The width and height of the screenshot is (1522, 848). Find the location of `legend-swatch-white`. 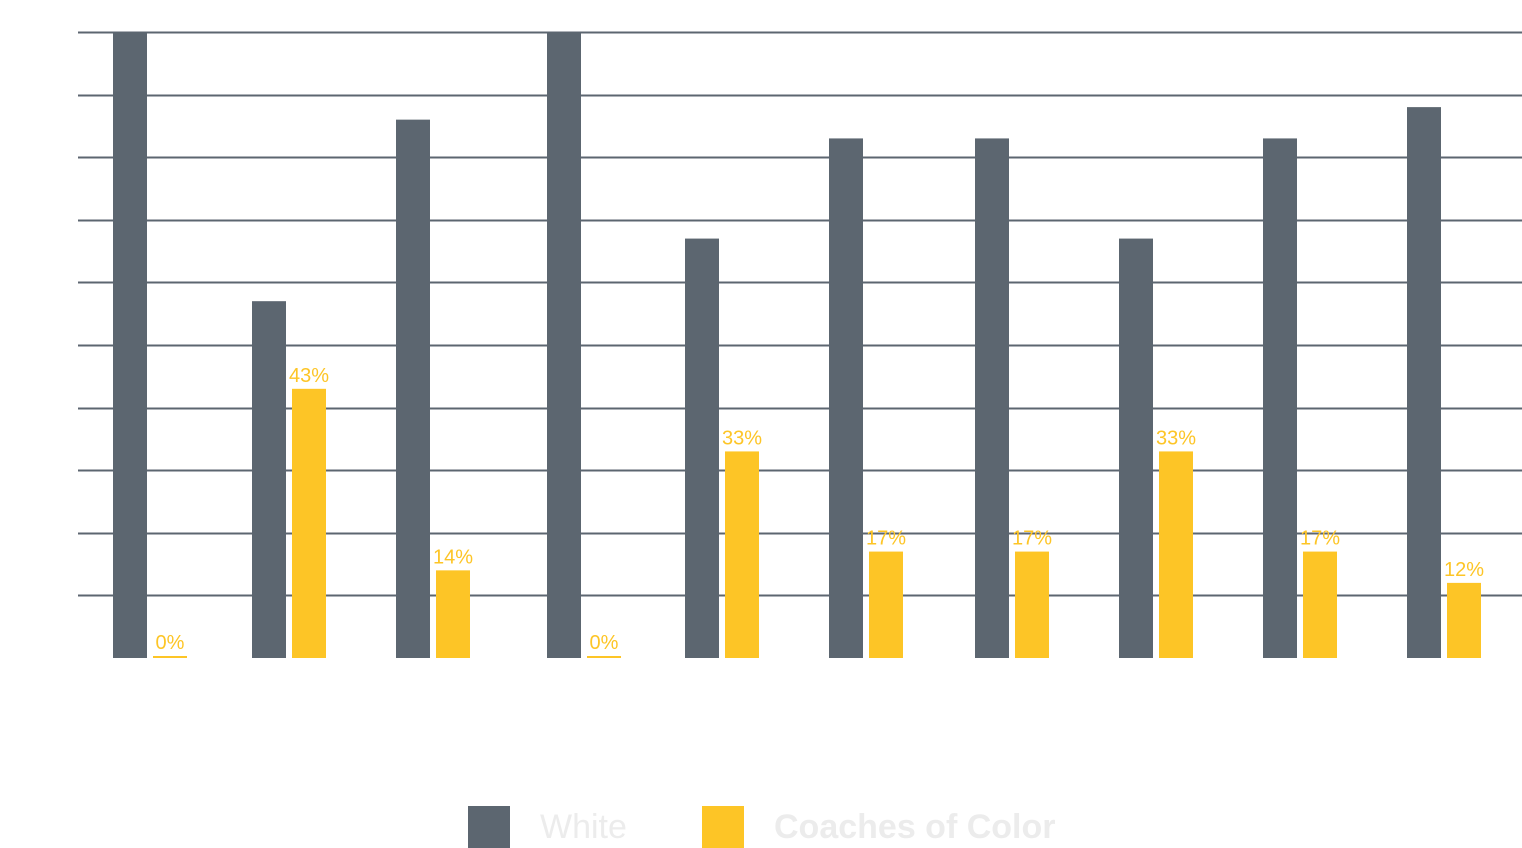

legend-swatch-white is located at coordinates (489, 827).